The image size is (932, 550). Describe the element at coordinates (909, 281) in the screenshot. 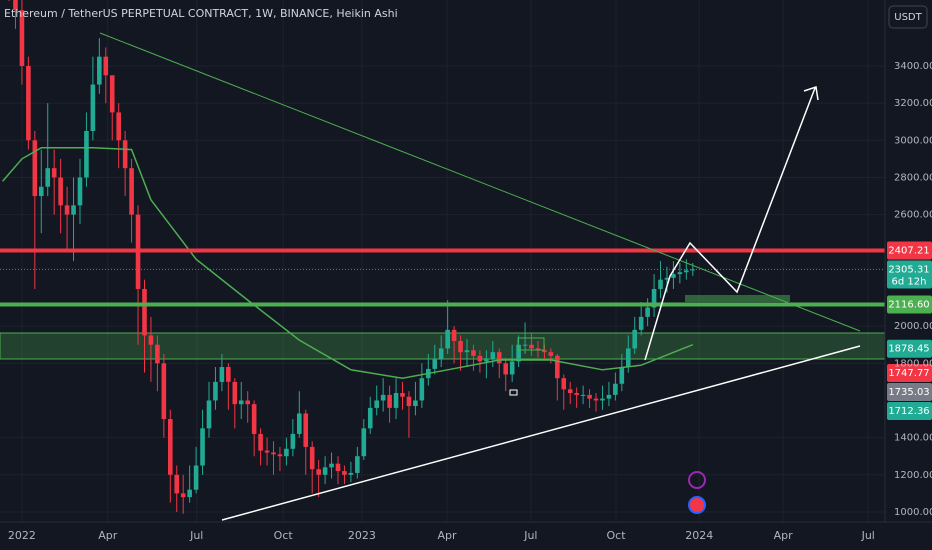

I see `countdown: 6d 12h` at that location.